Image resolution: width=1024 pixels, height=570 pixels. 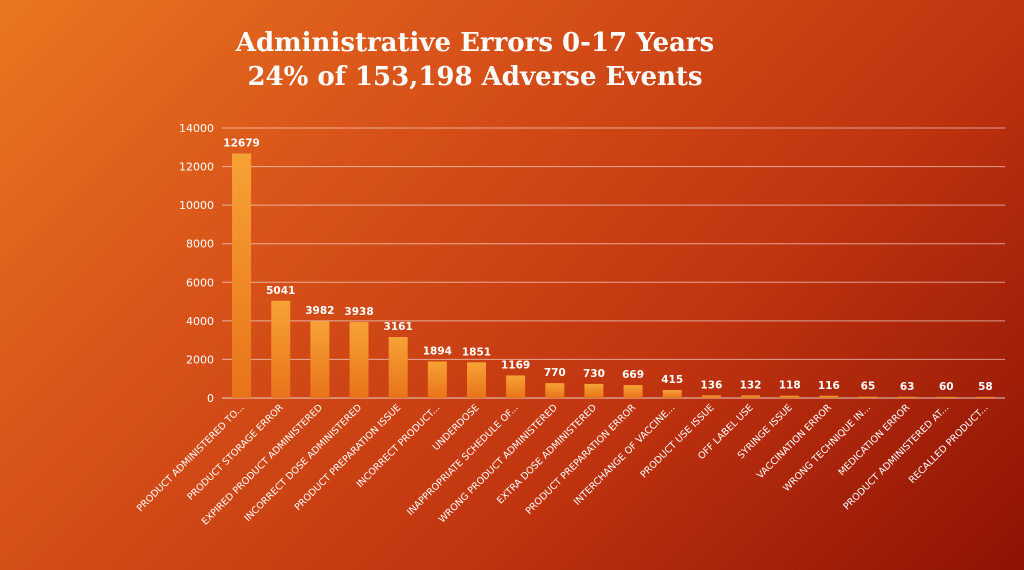 What do you see at coordinates (475, 77) in the screenshot?
I see `title-line-2: 24% of 153,198 Adverse Events` at bounding box center [475, 77].